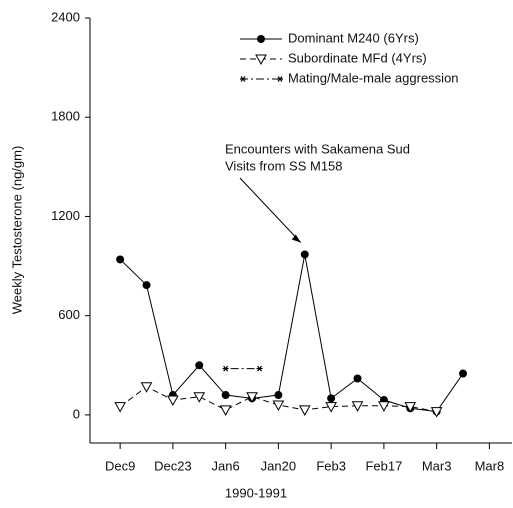  I want to click on annotation: Encounters with Sakamena Sud, so click(317, 148).